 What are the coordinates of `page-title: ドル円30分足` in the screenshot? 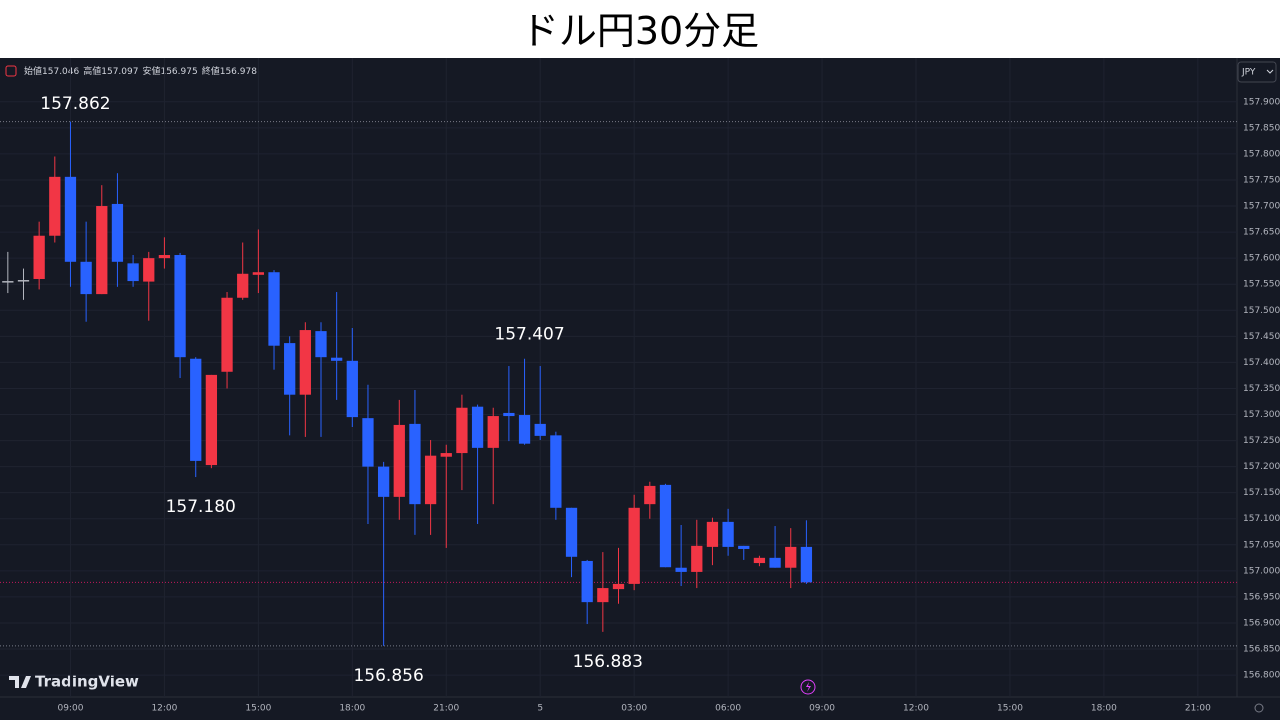 It's located at (640, 31).